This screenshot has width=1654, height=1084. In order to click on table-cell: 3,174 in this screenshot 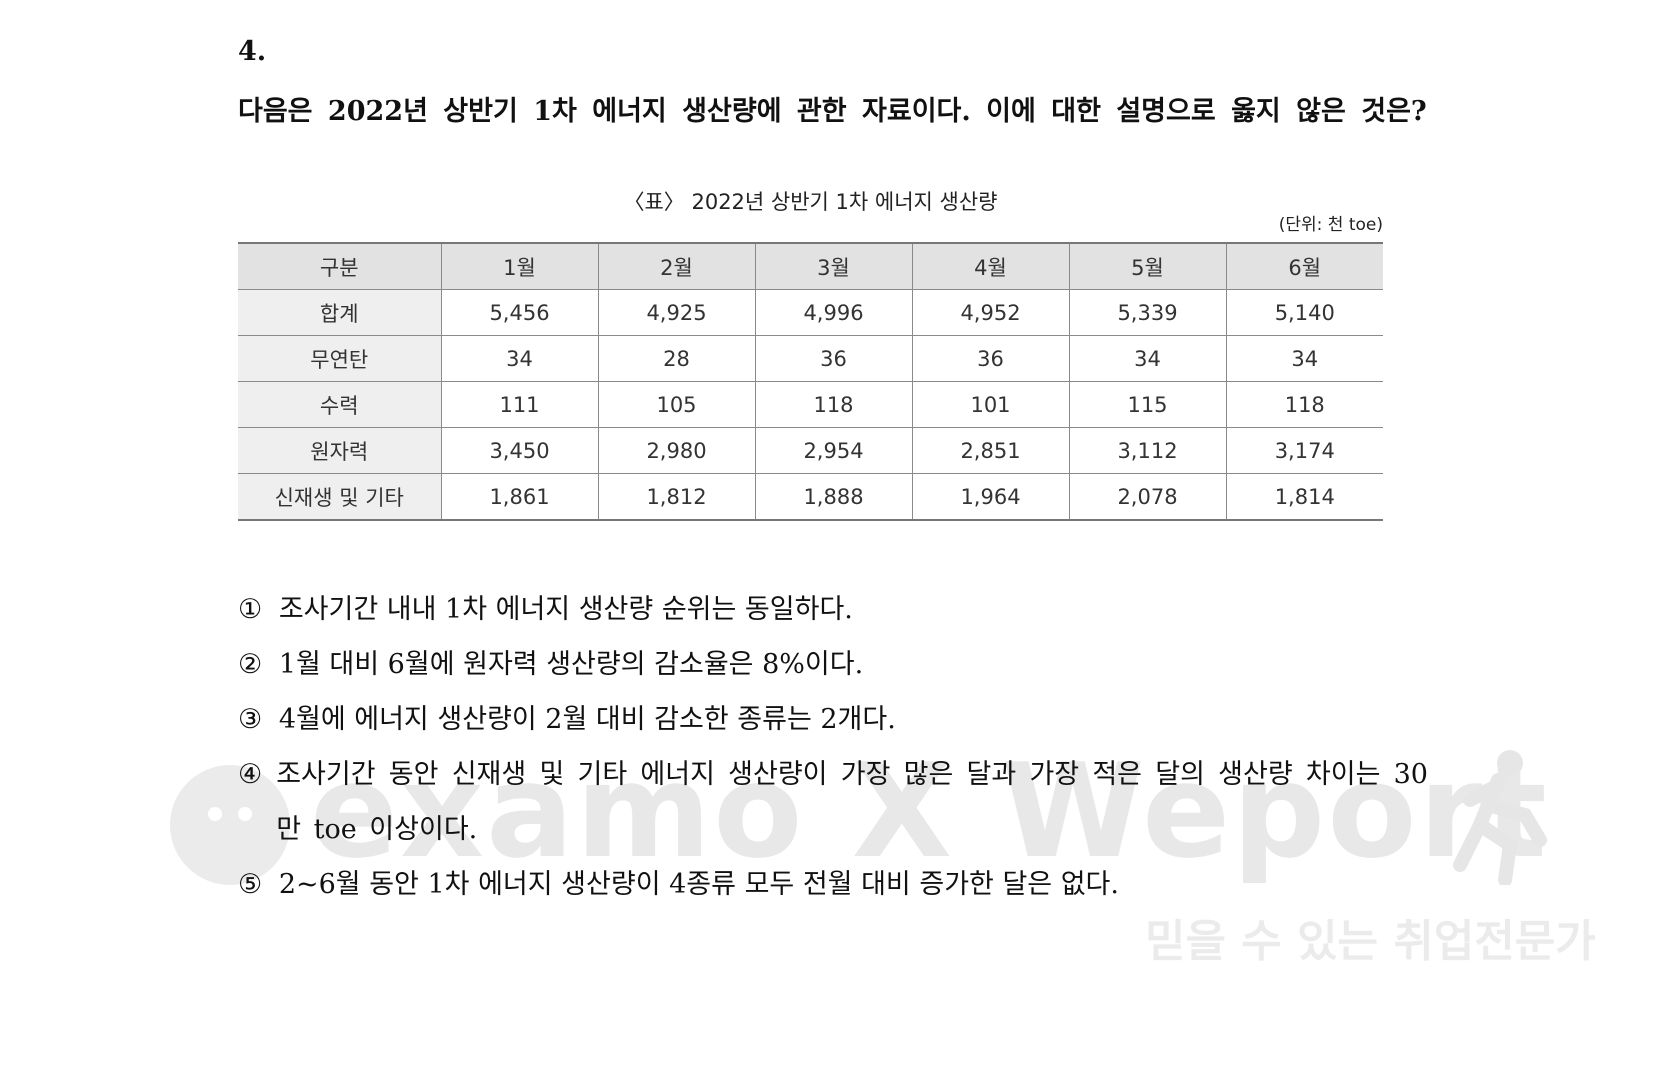, I will do `click(1304, 450)`.